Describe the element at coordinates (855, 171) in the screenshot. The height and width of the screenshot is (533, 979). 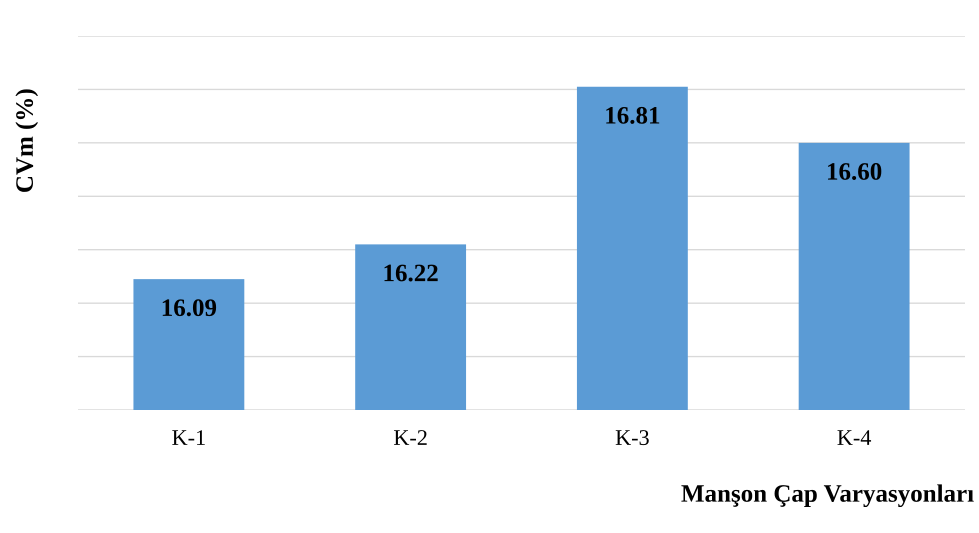
I see `data-label: 16.60` at that location.